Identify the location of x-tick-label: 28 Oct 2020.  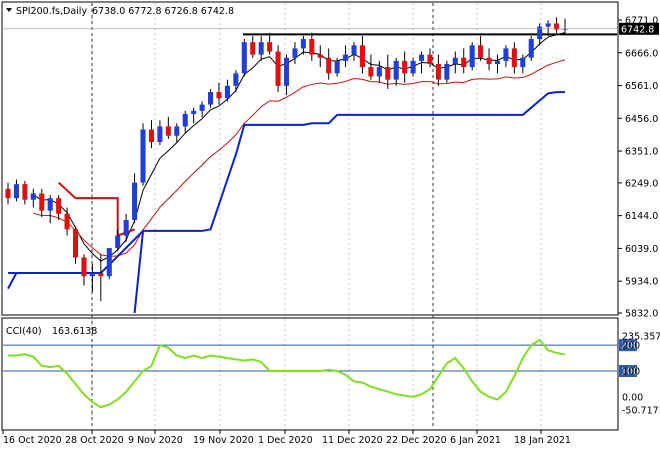
(94, 440).